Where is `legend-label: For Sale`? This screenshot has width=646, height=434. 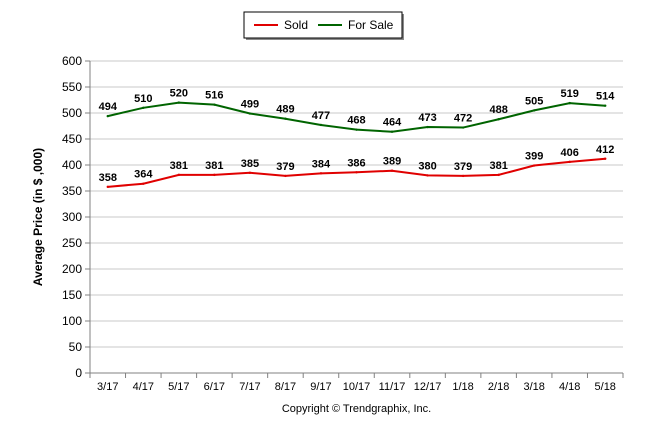 legend-label: For Sale is located at coordinates (371, 25).